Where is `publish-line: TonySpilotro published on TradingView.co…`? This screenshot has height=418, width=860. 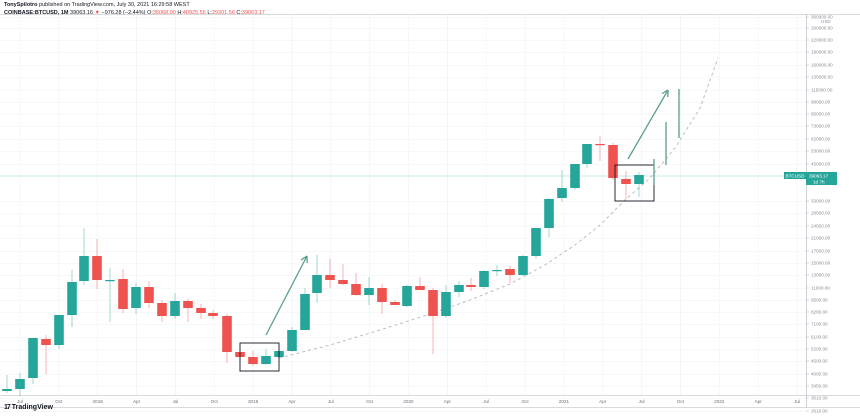 publish-line: TonySpilotro published on TradingView.co… is located at coordinates (134, 5).